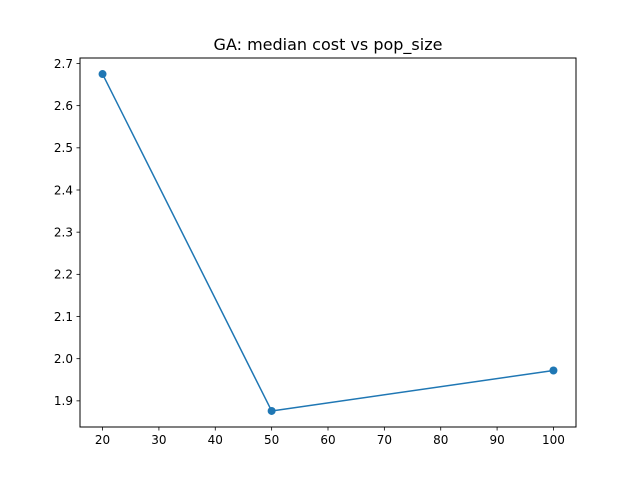  I want to click on y-tick-label: 2.3, so click(63, 232).